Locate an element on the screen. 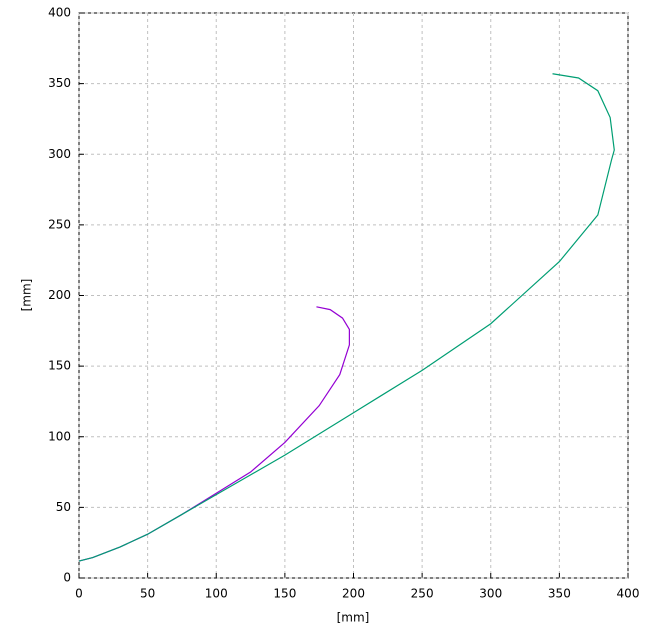 This screenshot has width=661, height=630. x-axis-label: [mm] is located at coordinates (353, 618).